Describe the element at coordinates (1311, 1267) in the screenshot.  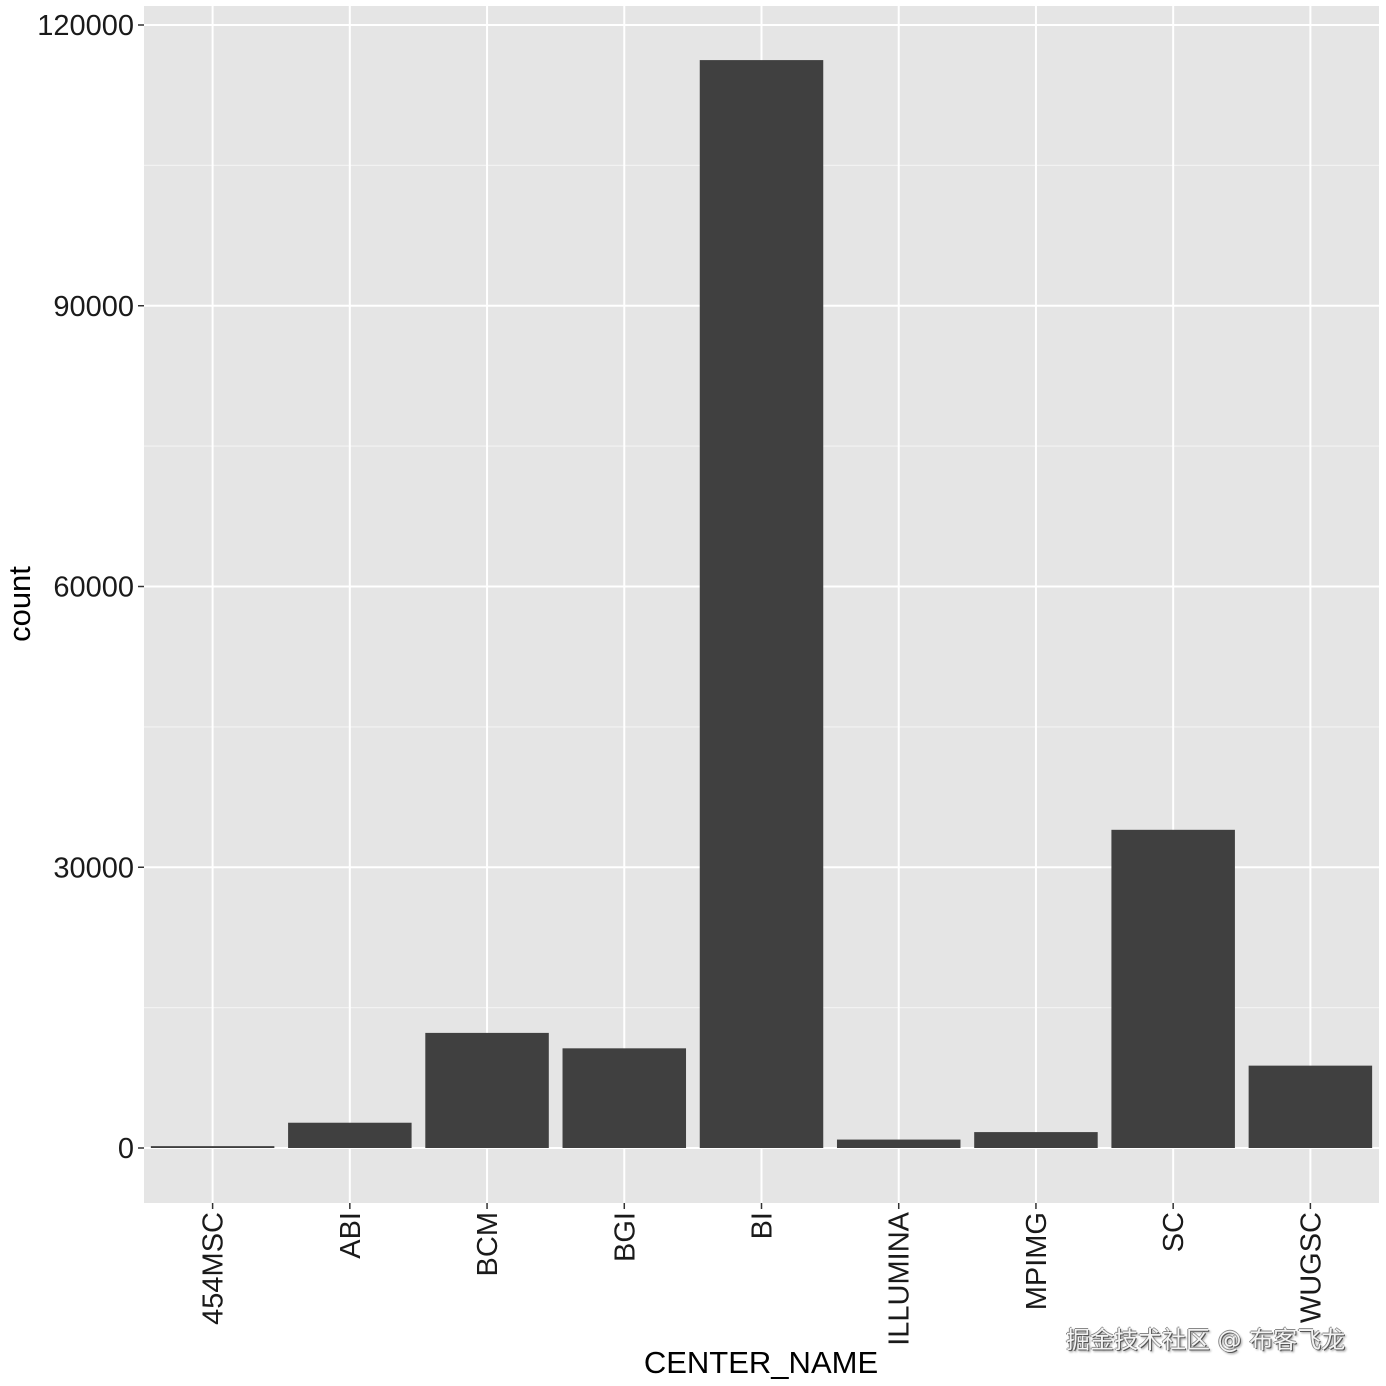
I see `x-tick-label: WUGSC` at that location.